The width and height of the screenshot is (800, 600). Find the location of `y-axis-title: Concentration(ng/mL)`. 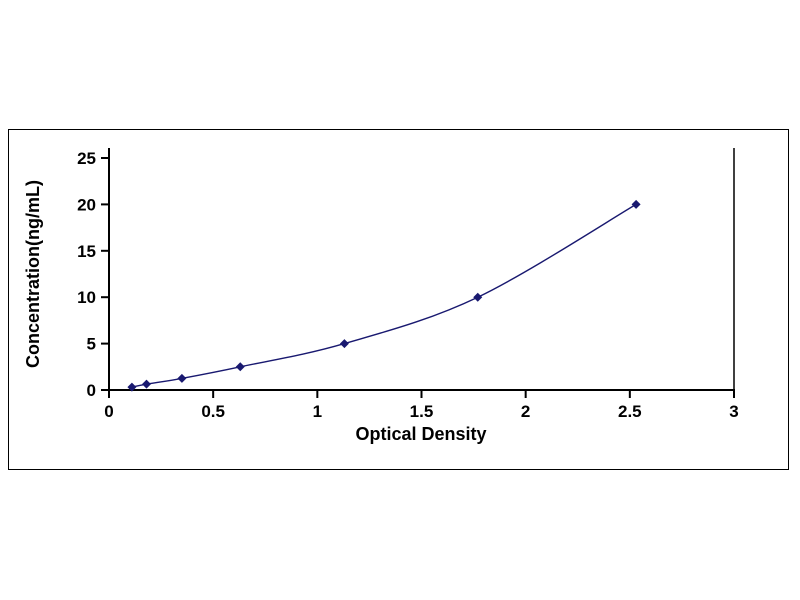

y-axis-title: Concentration(ng/mL) is located at coordinates (33, 274).